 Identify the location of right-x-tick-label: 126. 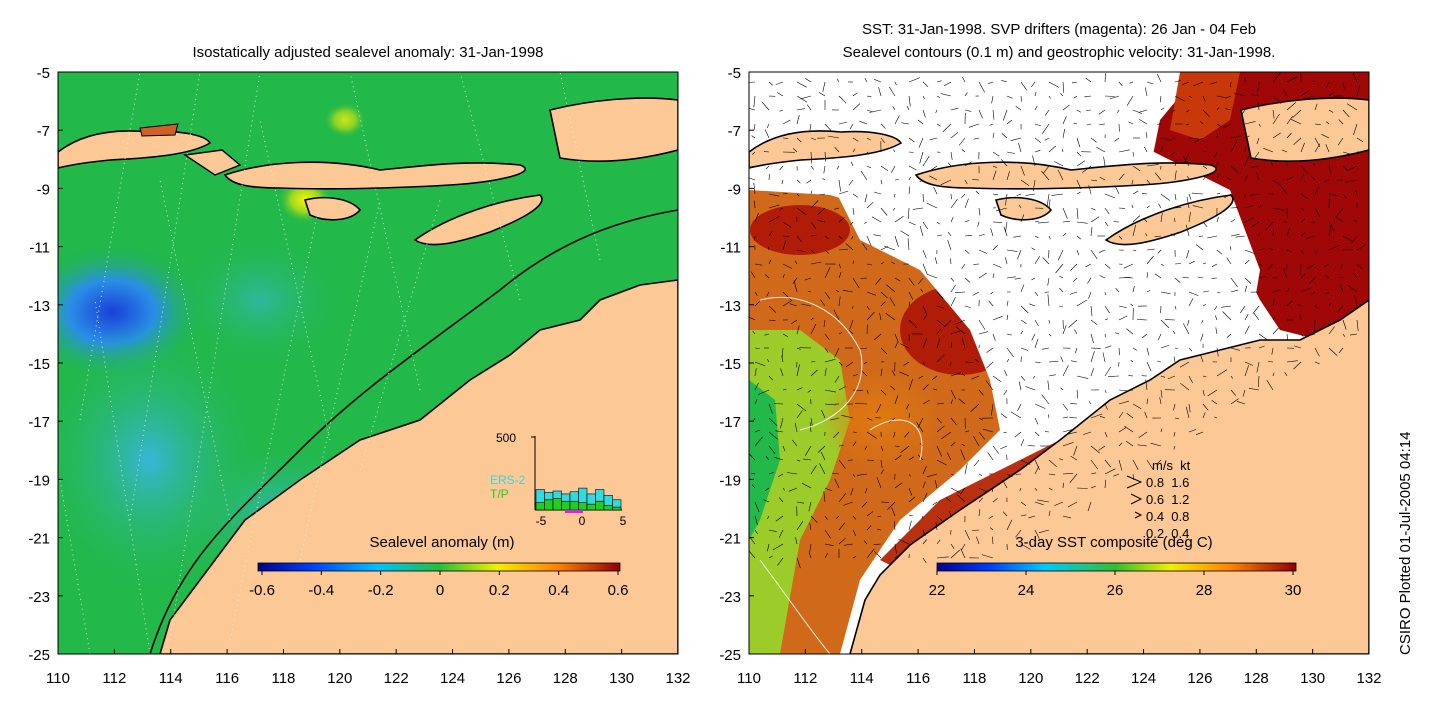
(1199, 678).